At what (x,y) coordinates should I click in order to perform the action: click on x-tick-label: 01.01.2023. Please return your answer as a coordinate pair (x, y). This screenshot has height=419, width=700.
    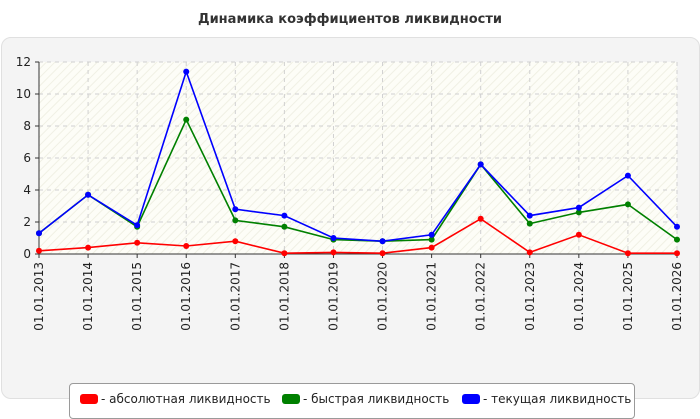
    Looking at the image, I should click on (530, 296).